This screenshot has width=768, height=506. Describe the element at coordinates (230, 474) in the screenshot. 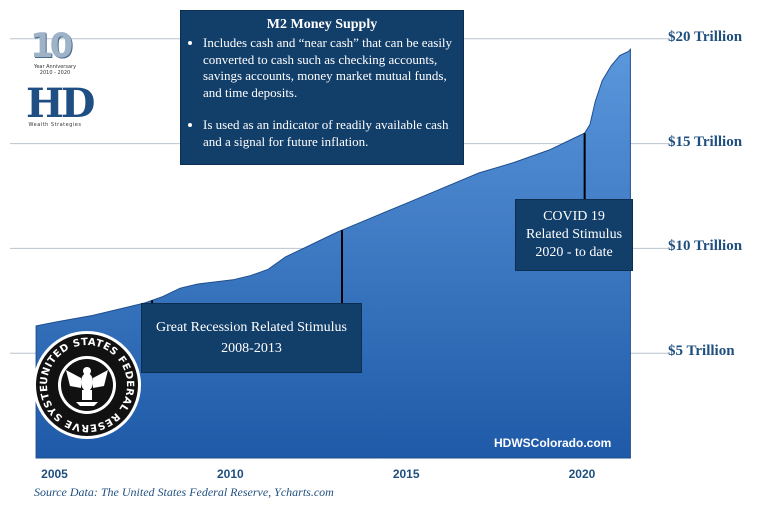

I see `x-tick-label: 2010` at that location.